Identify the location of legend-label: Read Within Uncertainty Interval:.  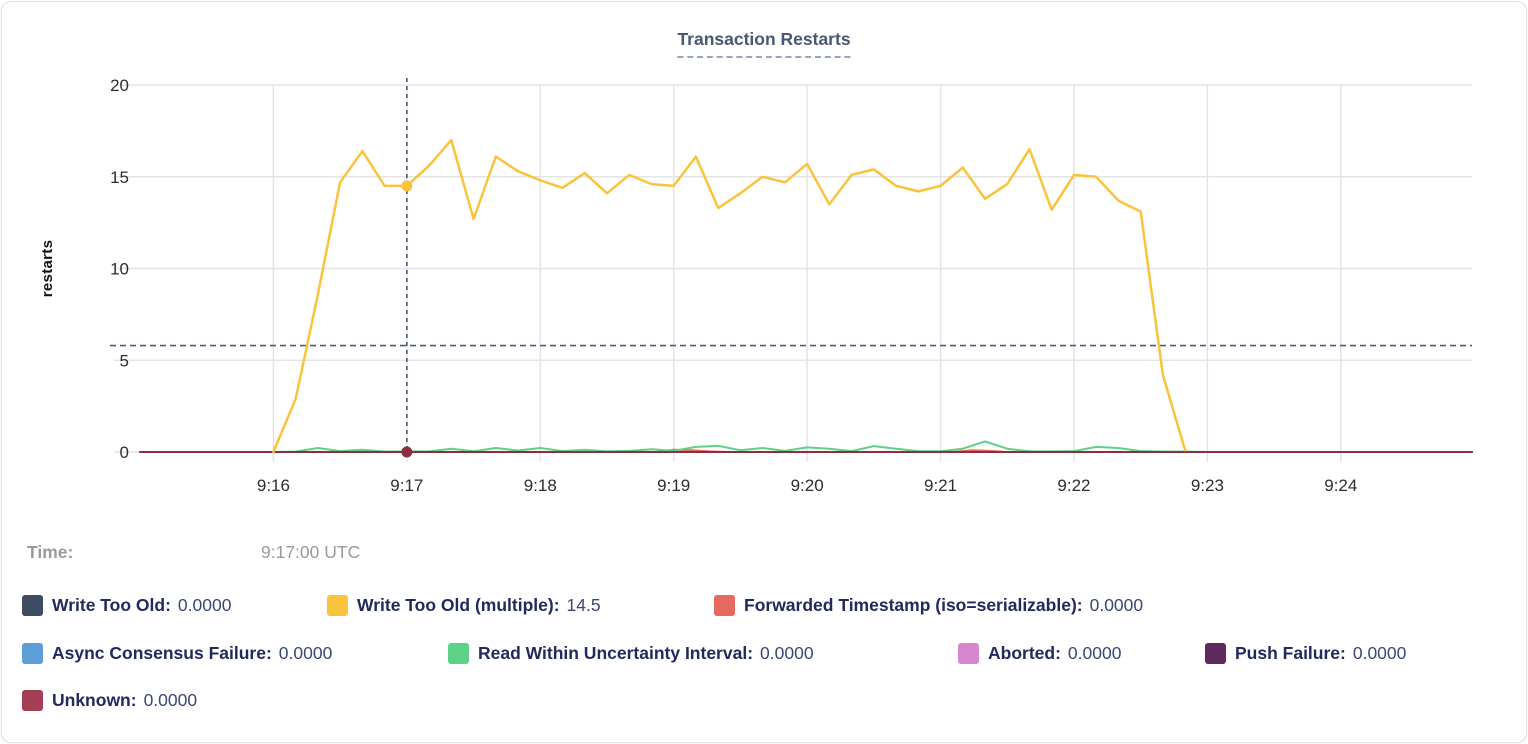
(616, 652).